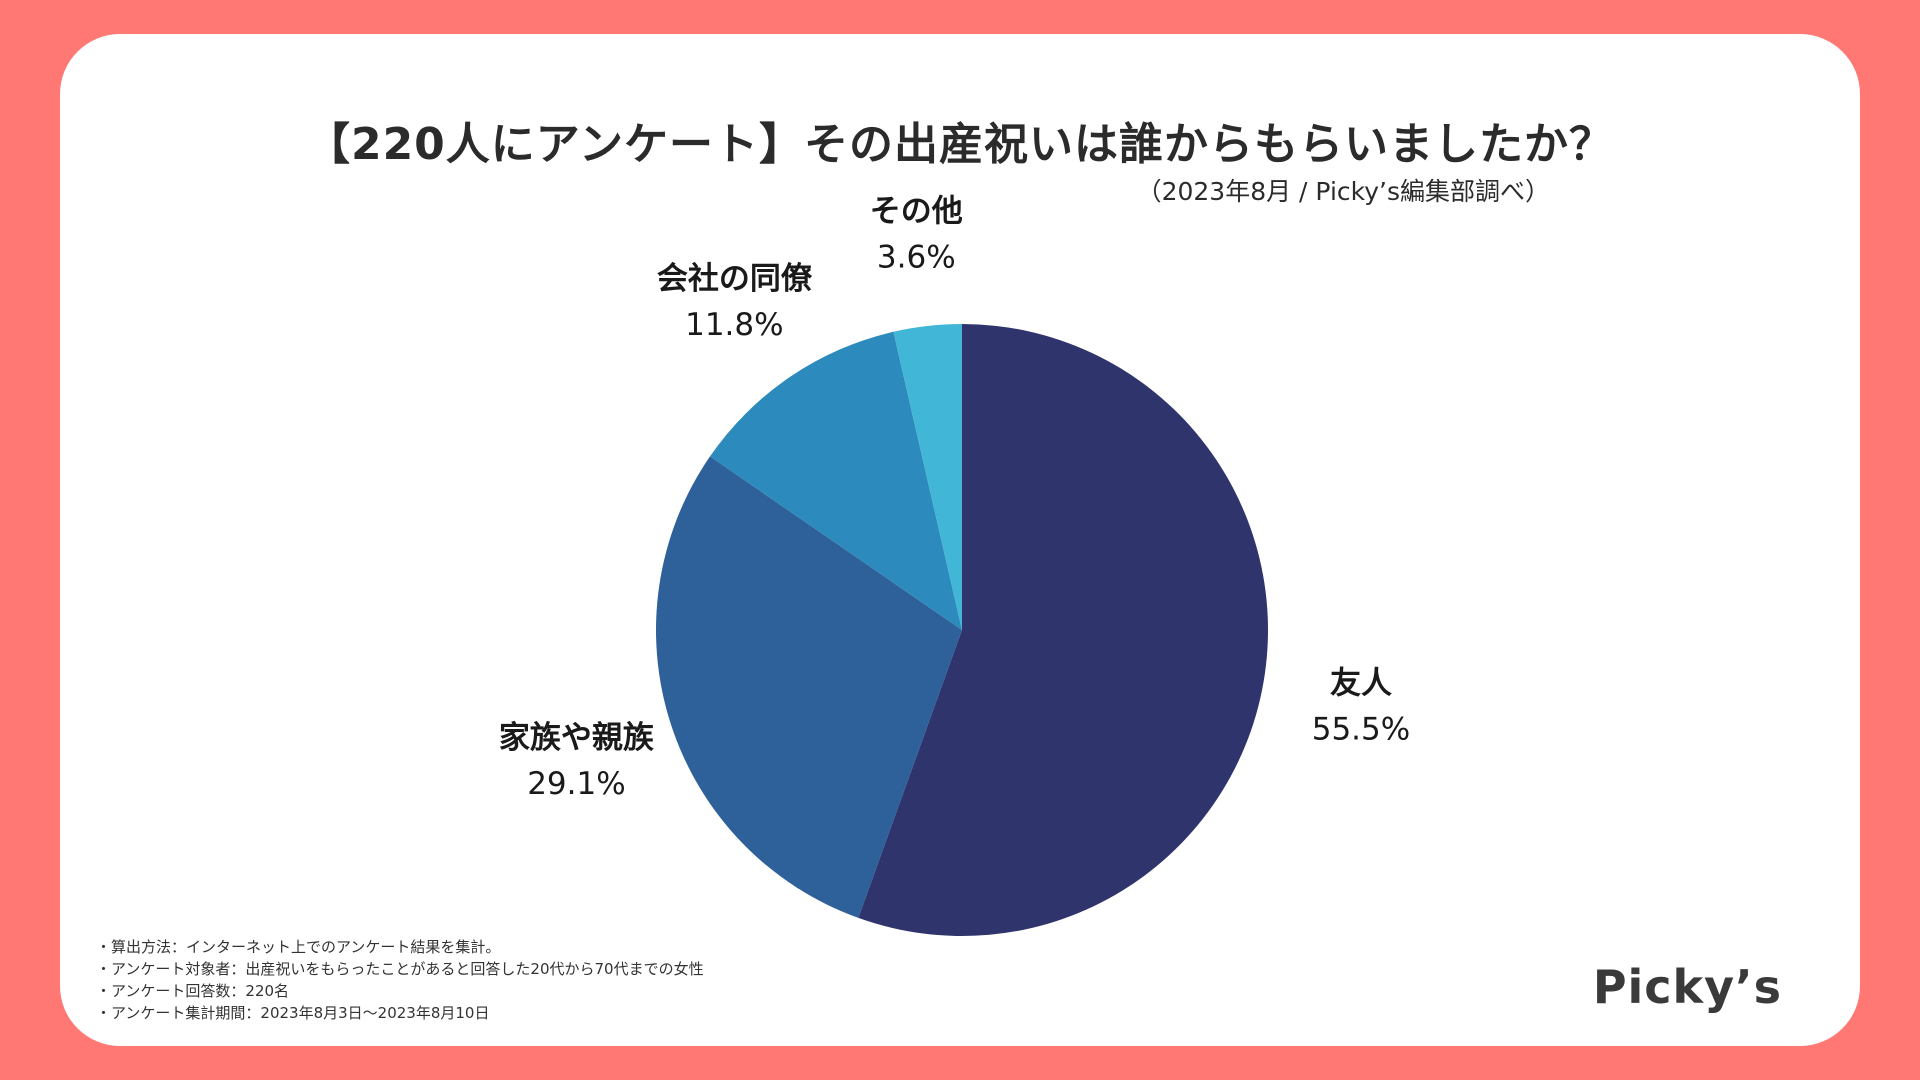 This screenshot has height=1080, width=1920. I want to click on slice-value-0: 55.5%, so click(1361, 730).